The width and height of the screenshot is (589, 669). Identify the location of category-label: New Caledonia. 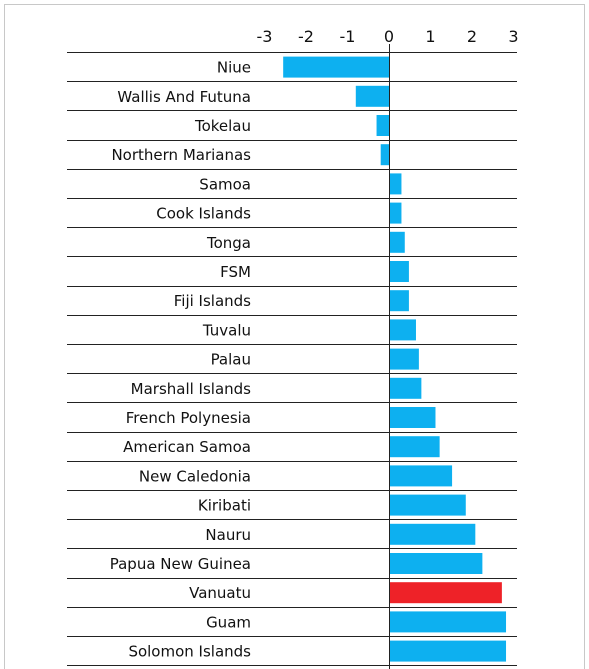
(195, 476).